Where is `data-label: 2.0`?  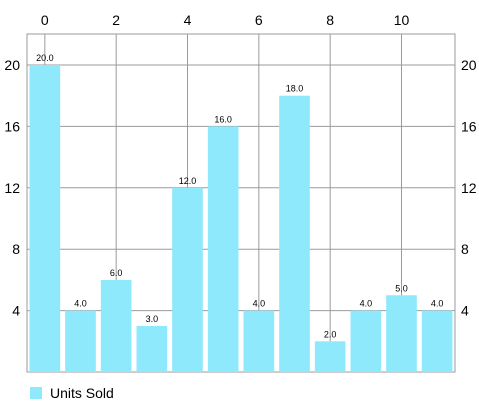 data-label: 2.0 is located at coordinates (330, 334).